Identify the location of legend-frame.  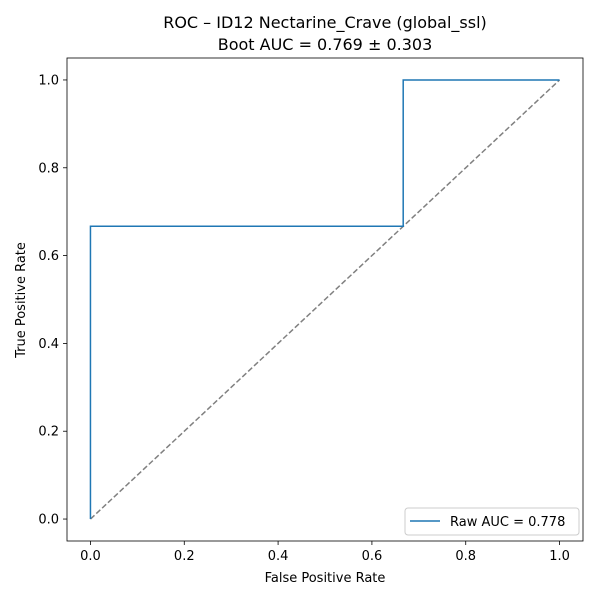
(492, 521).